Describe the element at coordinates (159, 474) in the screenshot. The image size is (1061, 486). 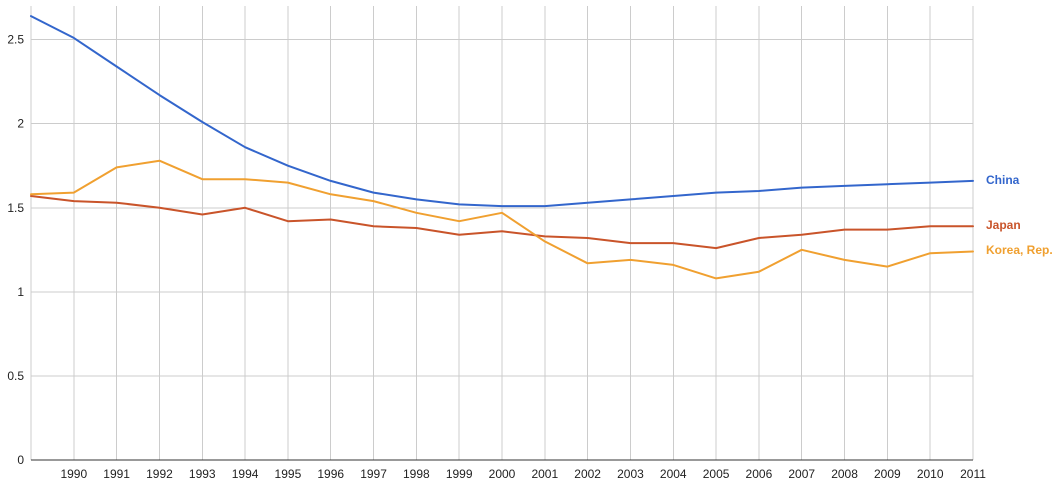
I see `x-tick-label: 1992` at that location.